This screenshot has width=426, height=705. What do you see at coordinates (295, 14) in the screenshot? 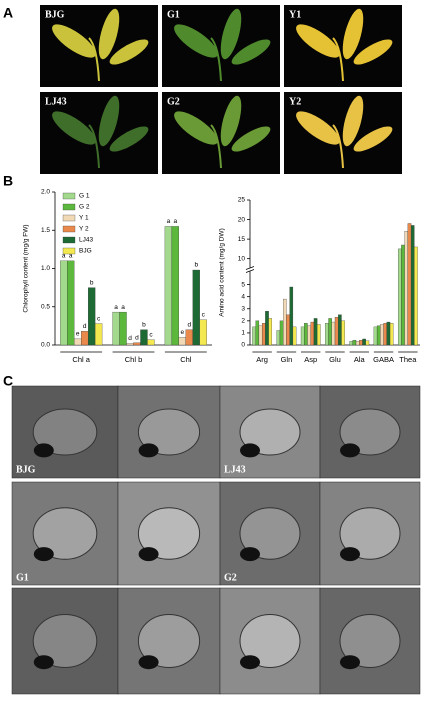
I see `photo-label: Y1` at bounding box center [295, 14].